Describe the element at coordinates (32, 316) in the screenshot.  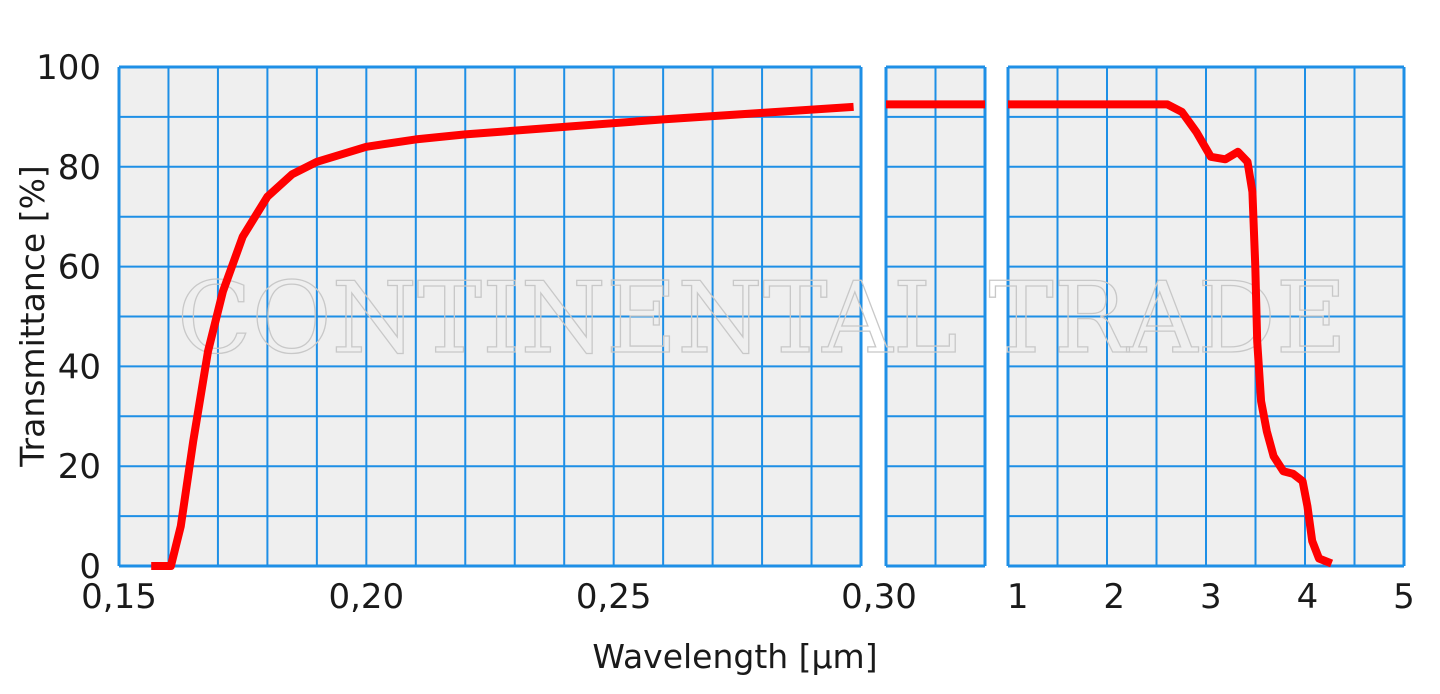
I see `y-axis-label: Transmittance [%]` at that location.